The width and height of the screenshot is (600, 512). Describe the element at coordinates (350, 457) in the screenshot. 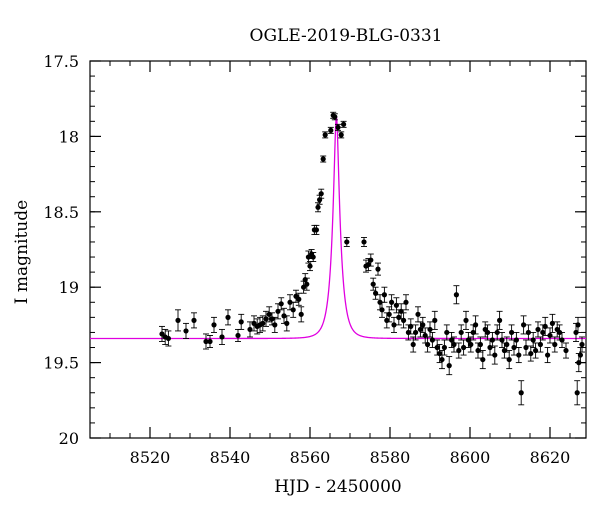

I see `x-tick-labels: 8520 8540 8560 8580 8600 8620` at that location.